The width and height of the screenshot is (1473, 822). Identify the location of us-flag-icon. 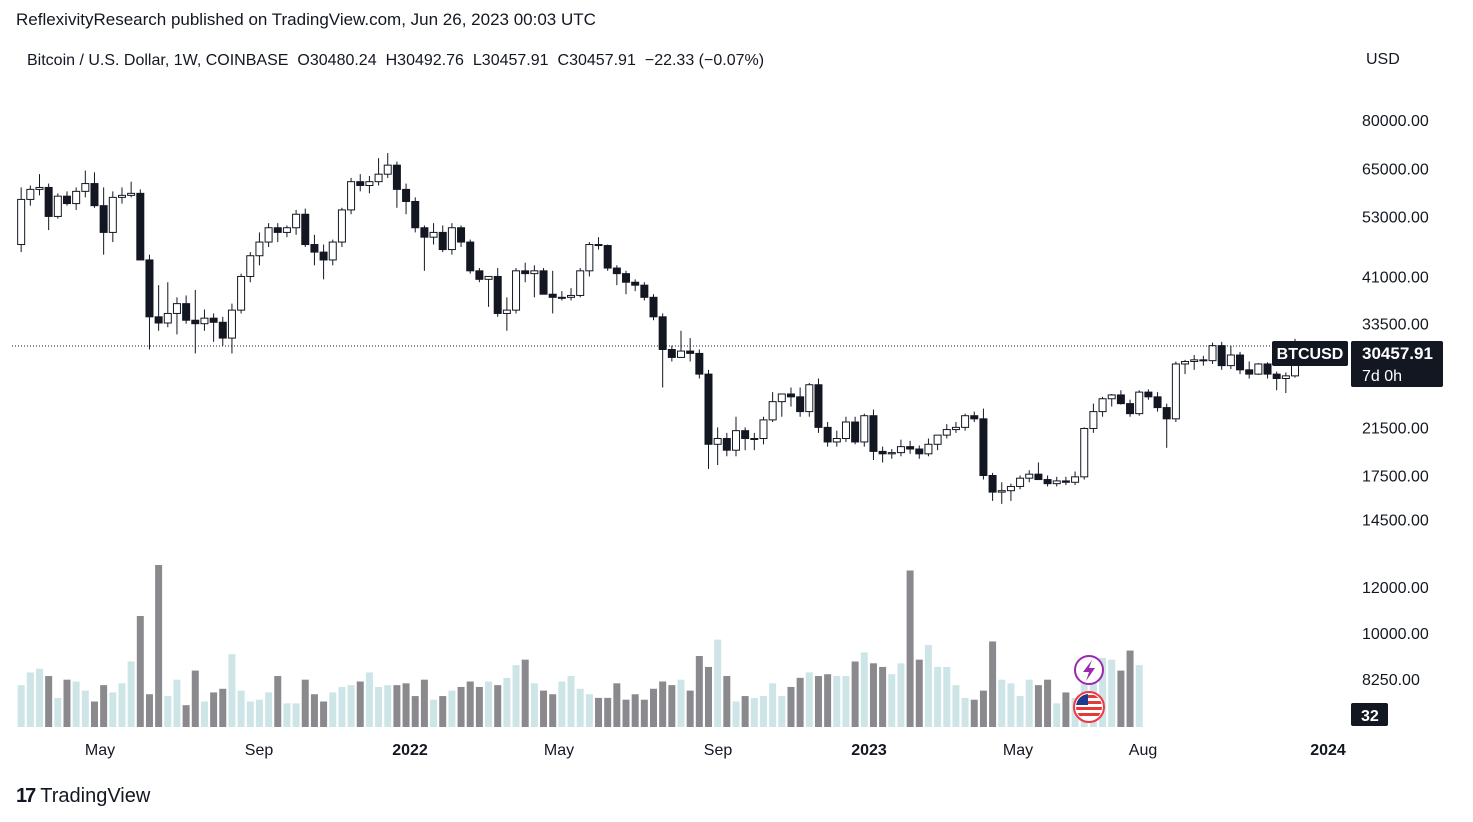
(1089, 707).